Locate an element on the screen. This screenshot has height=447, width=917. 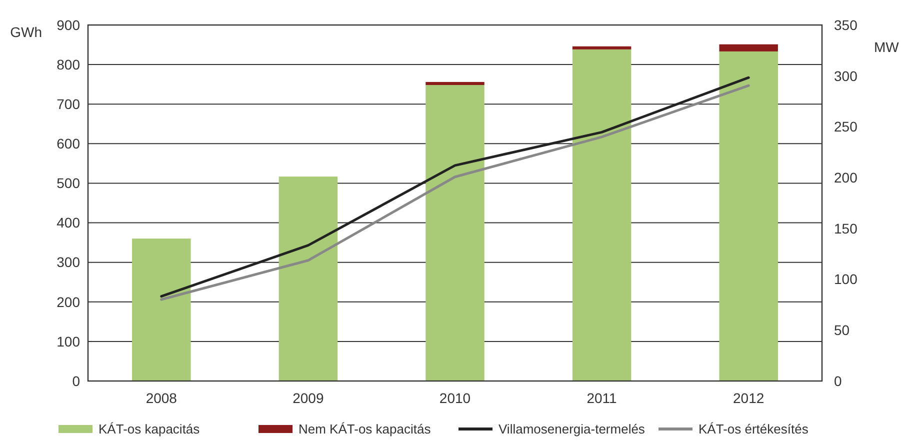
x-tick-label: 2010 is located at coordinates (455, 398).